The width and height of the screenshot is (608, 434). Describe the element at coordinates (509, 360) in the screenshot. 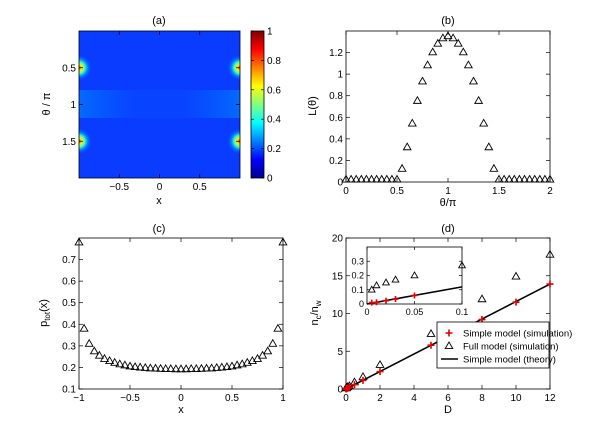

I see `legend-entry-label: Simple model (theory)` at that location.